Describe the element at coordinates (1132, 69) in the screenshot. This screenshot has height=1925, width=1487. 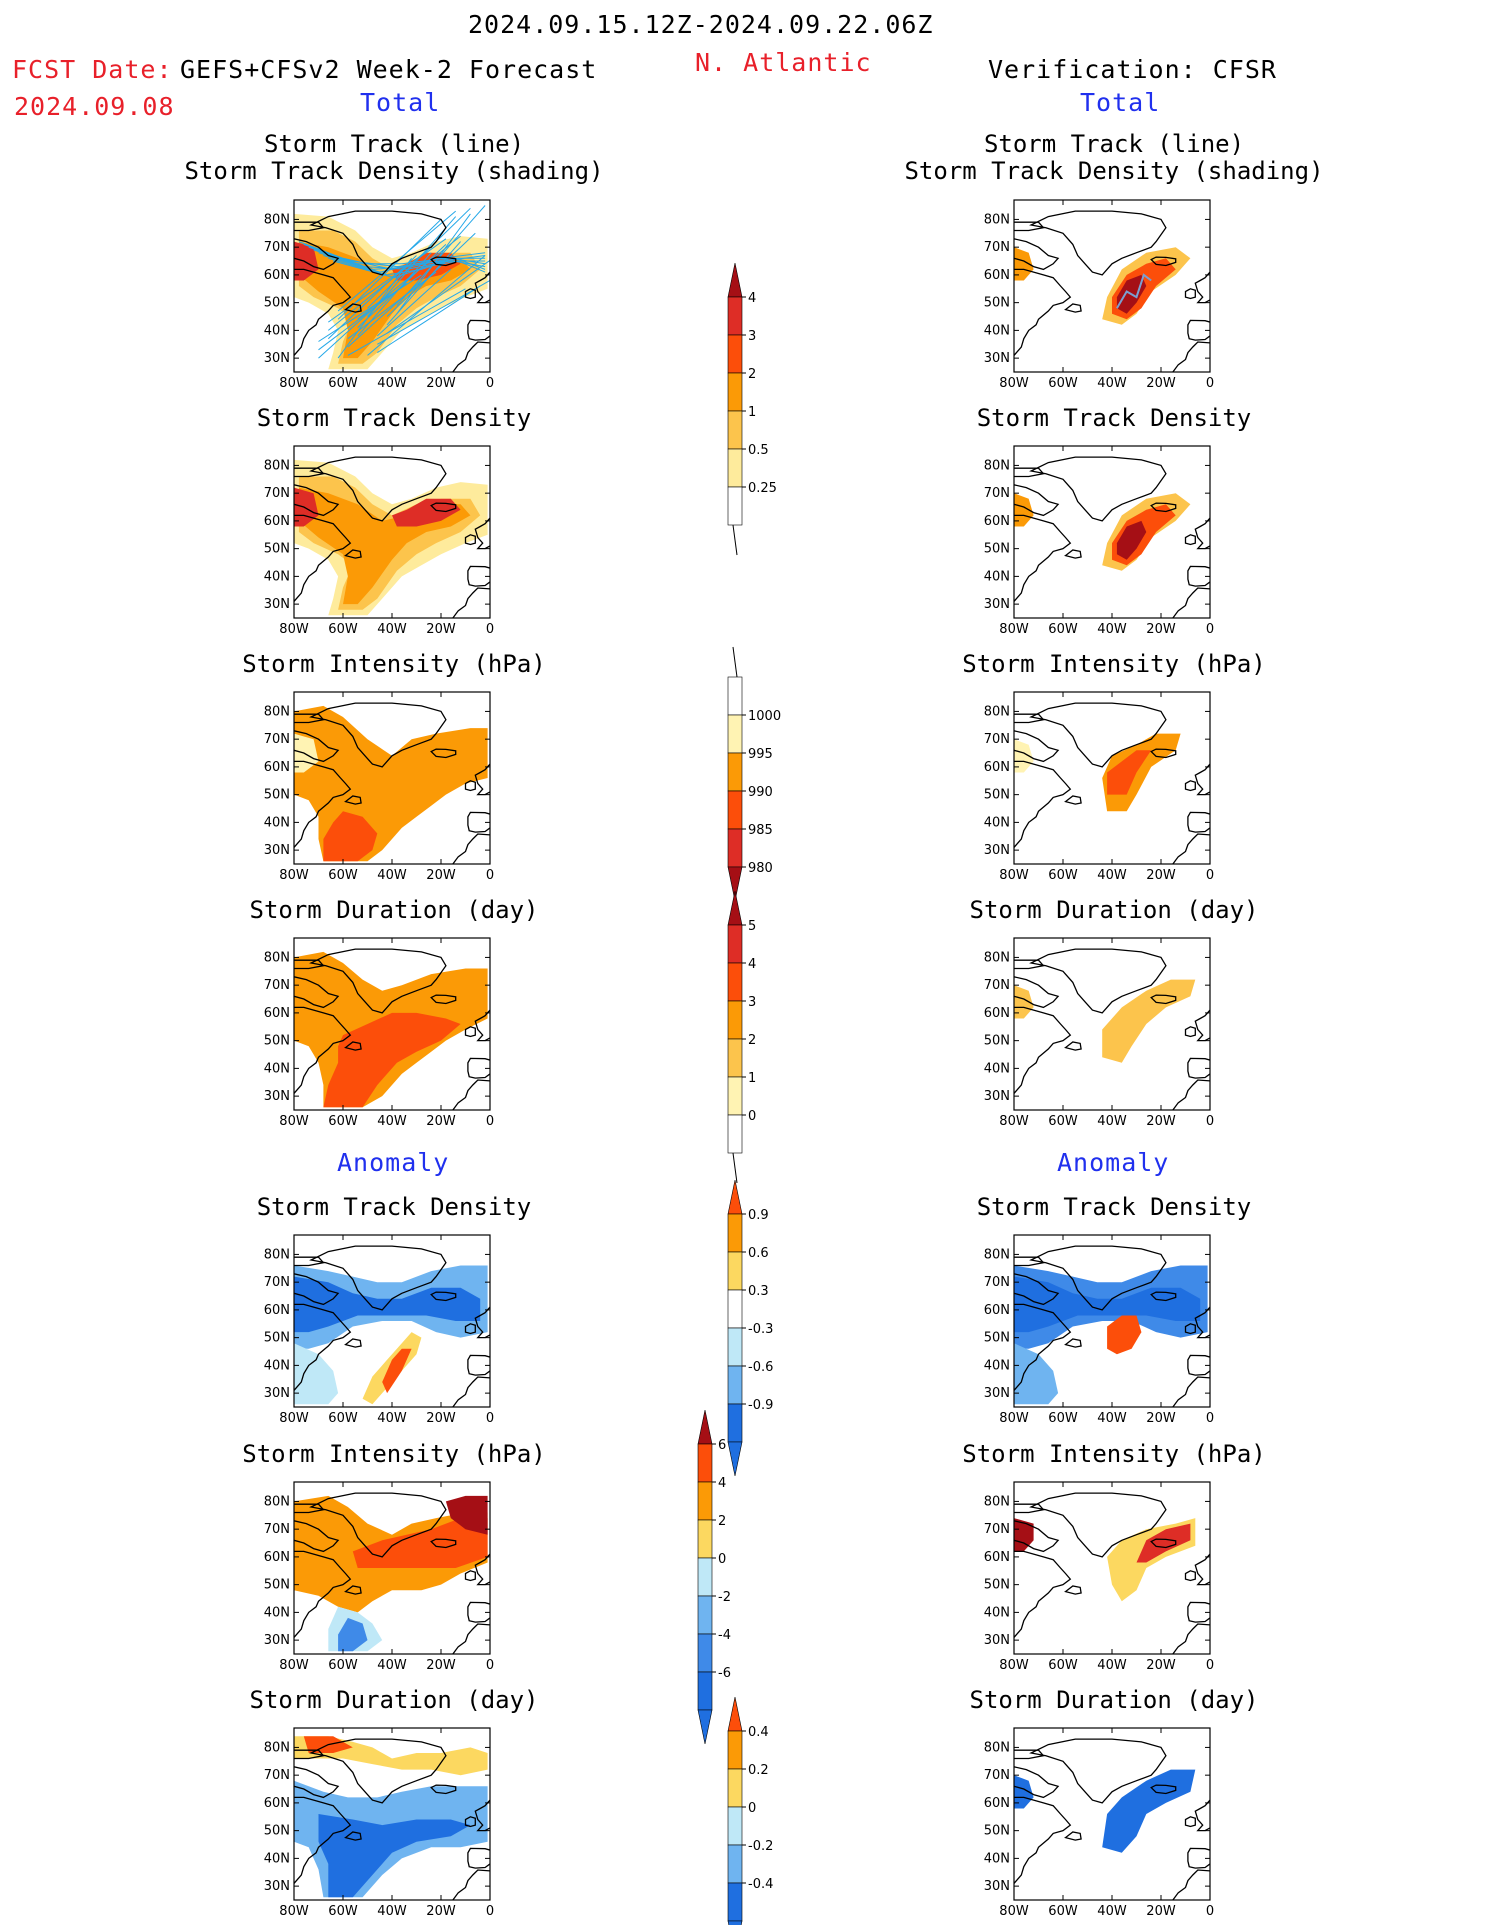
I see `verification-label: Verification: CFSR` at that location.